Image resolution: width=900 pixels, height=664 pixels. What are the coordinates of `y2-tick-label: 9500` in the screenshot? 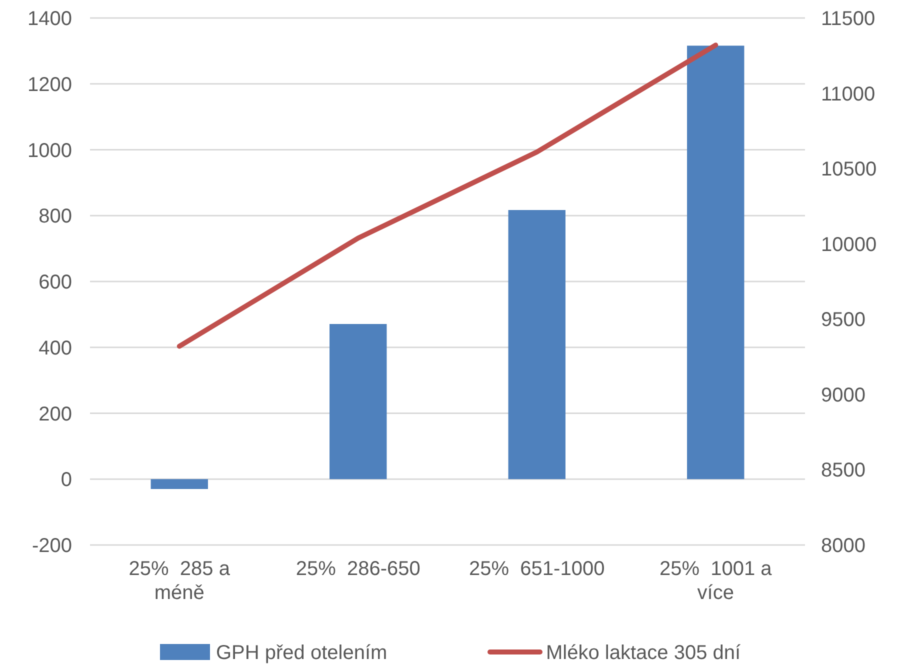 It's located at (843, 320).